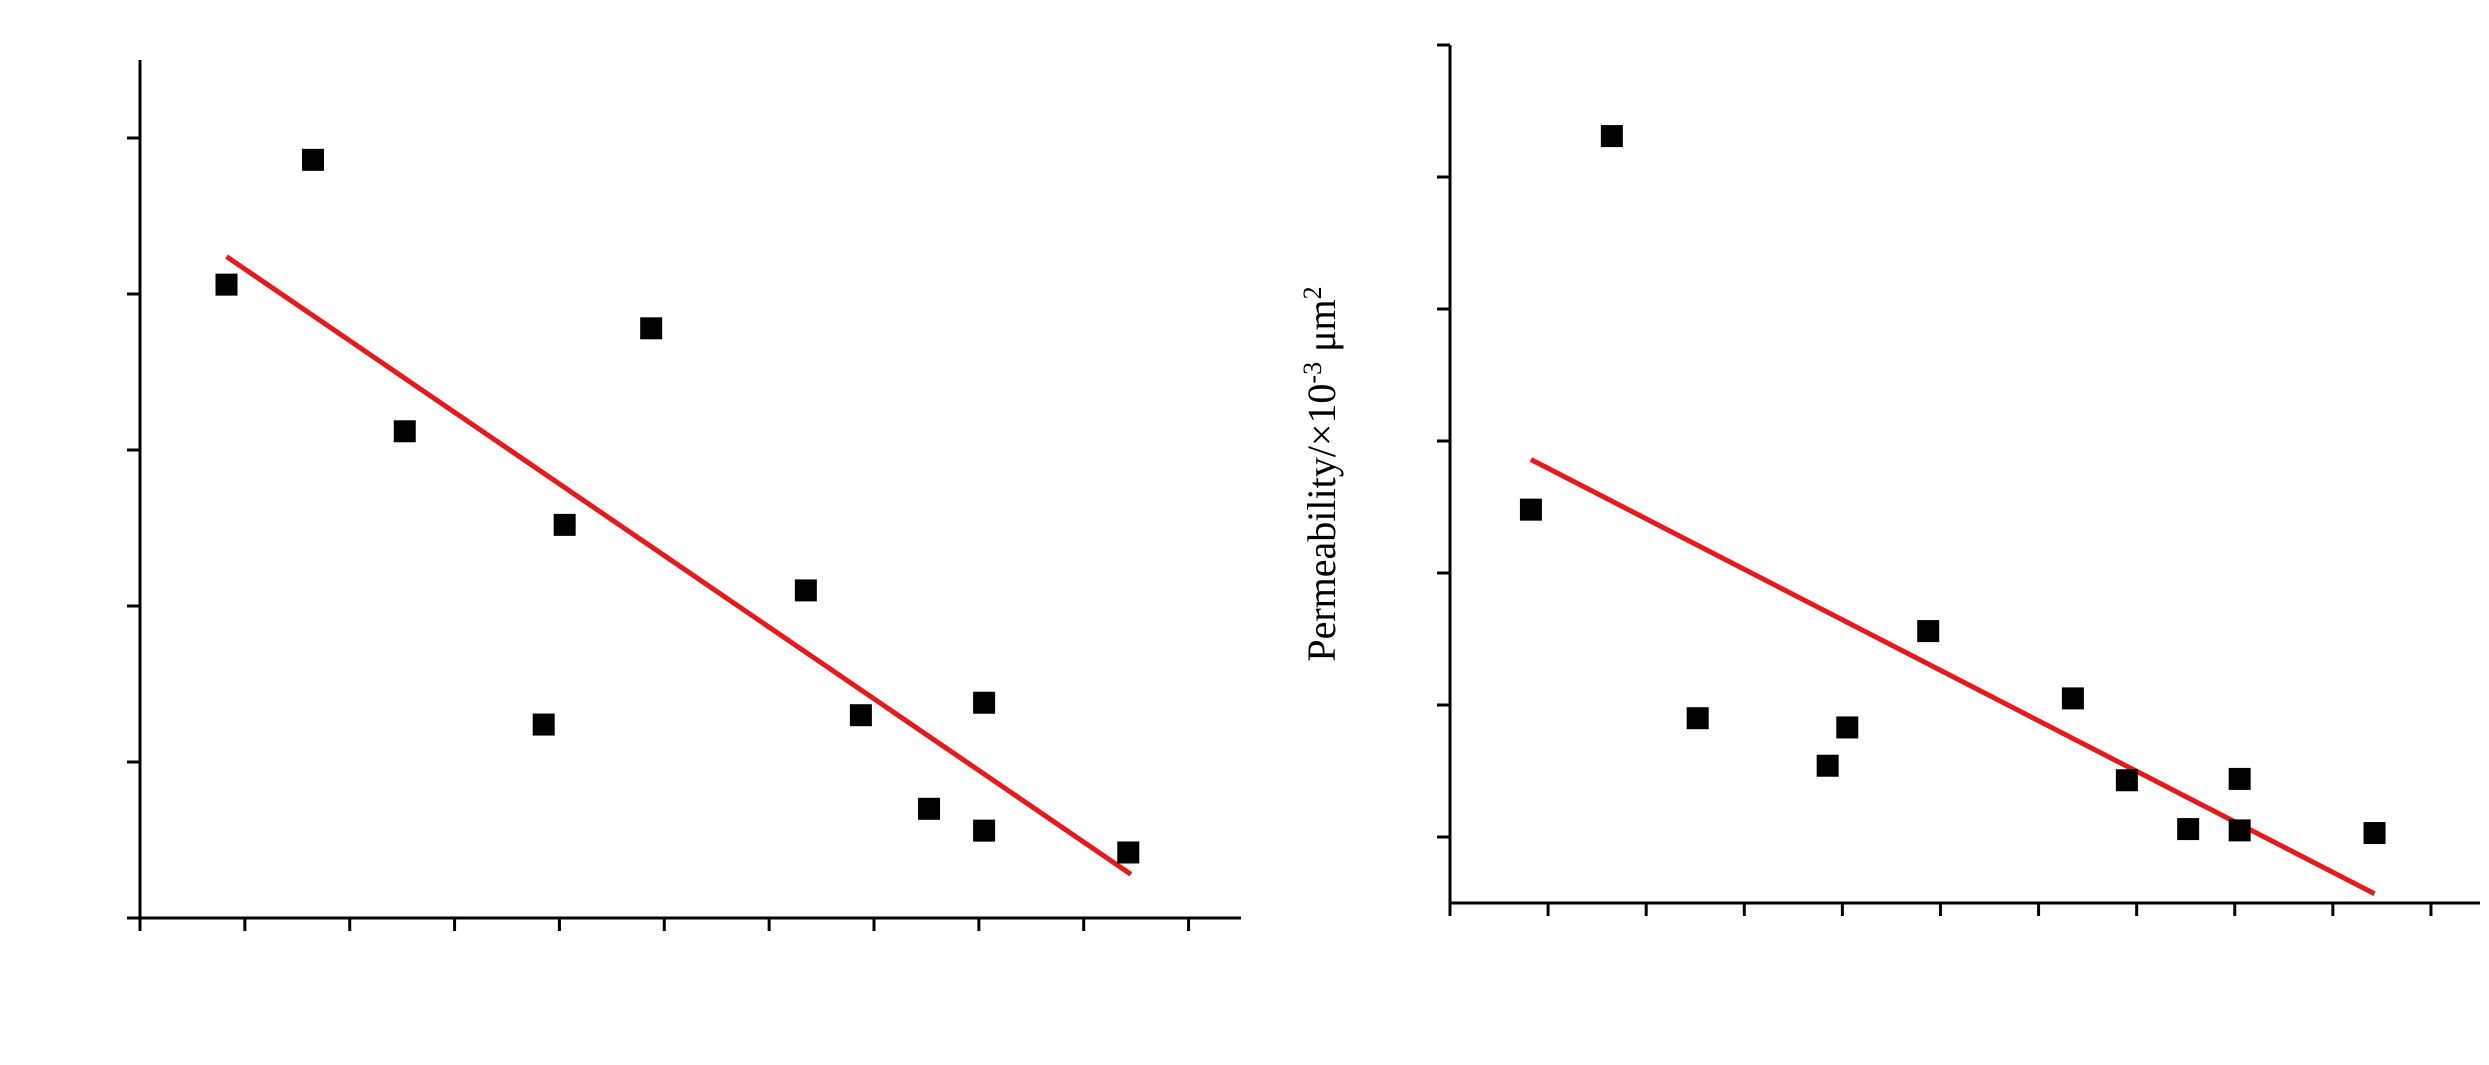  I want to click on y-axis-title-superscript: 2, so click(1312, 292).